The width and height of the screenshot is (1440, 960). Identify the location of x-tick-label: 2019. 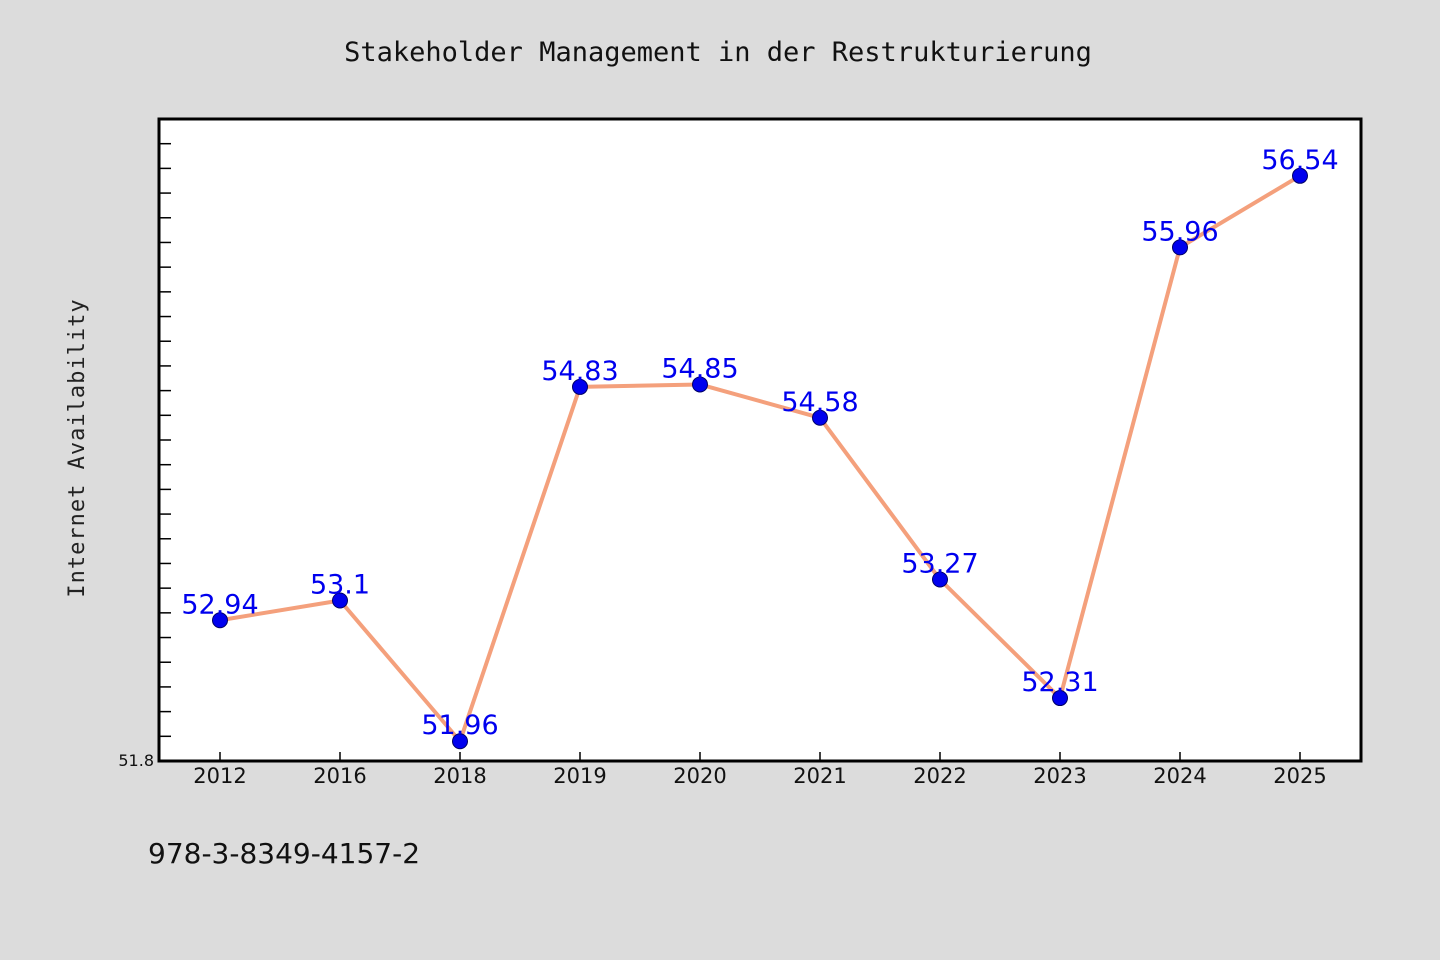
(579, 776).